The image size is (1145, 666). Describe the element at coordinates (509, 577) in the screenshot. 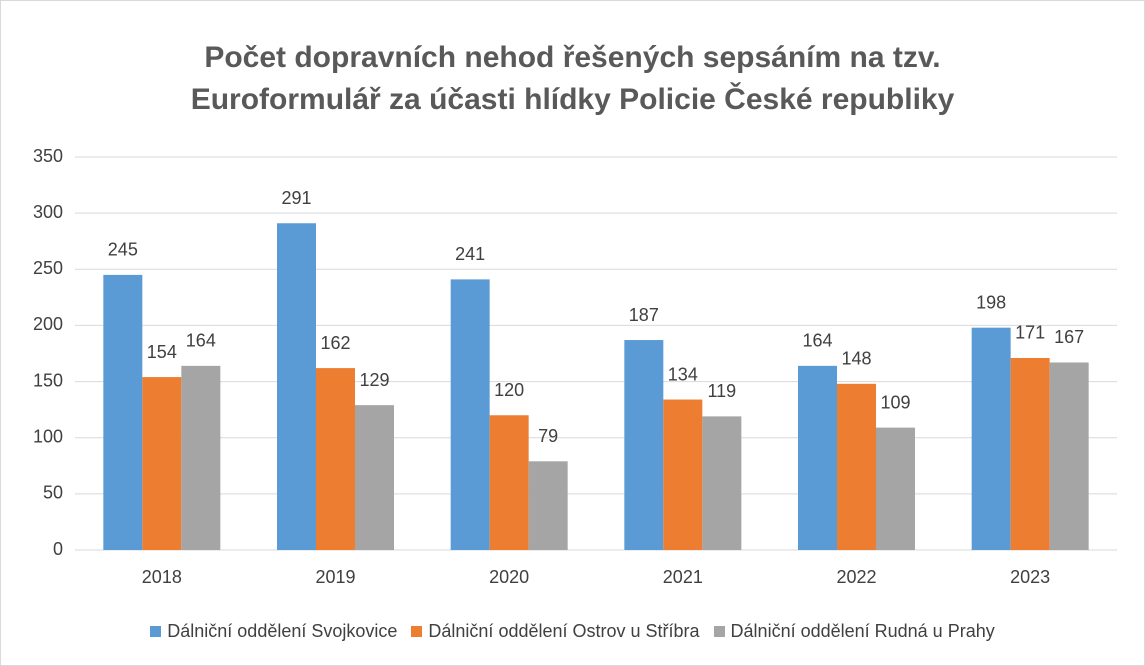

I see `x-tick-label: 2020` at that location.